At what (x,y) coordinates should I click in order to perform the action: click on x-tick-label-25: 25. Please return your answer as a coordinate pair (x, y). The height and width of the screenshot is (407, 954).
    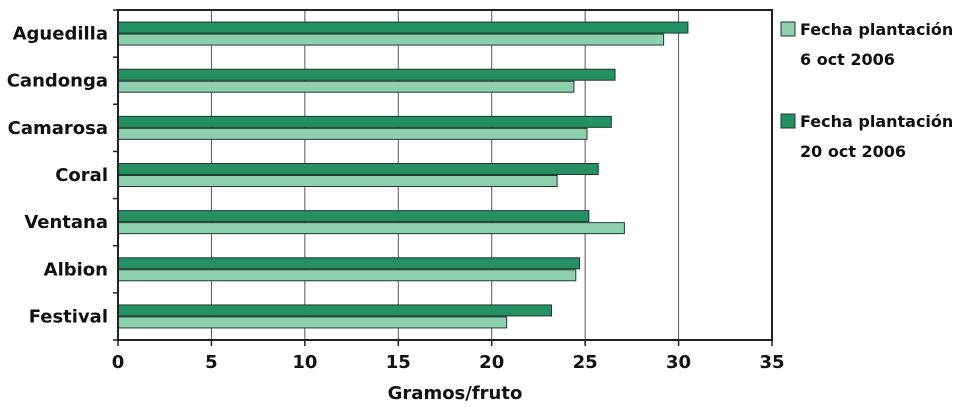
    Looking at the image, I should click on (585, 362).